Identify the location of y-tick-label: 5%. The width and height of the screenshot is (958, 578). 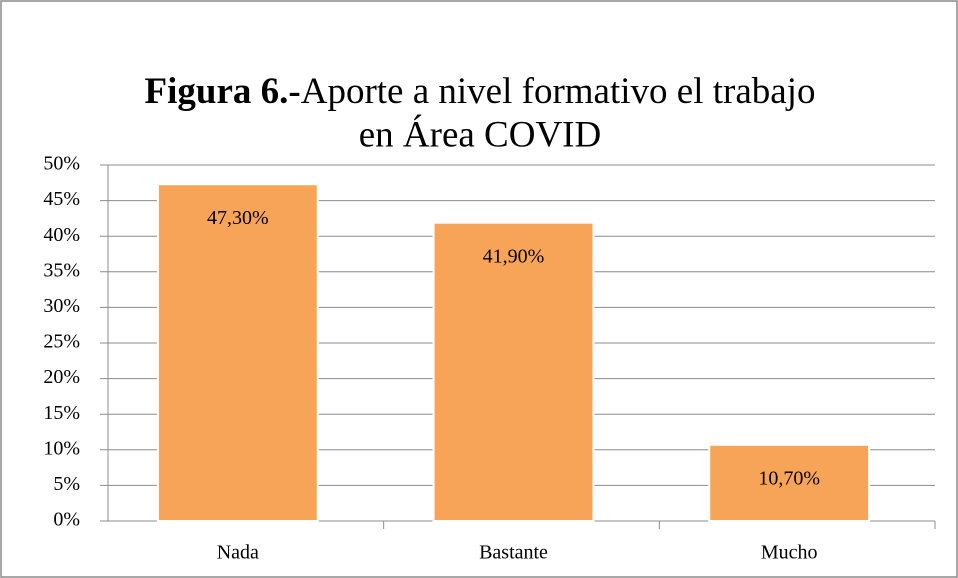
(66, 484).